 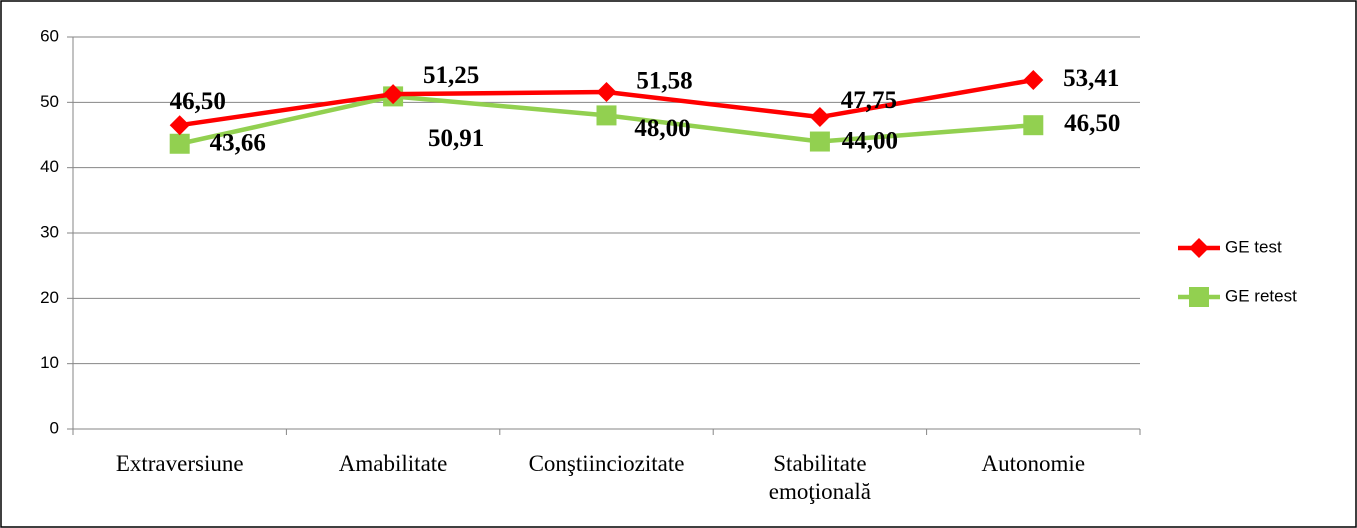 I want to click on y-tick-label: 0, so click(x=54, y=427).